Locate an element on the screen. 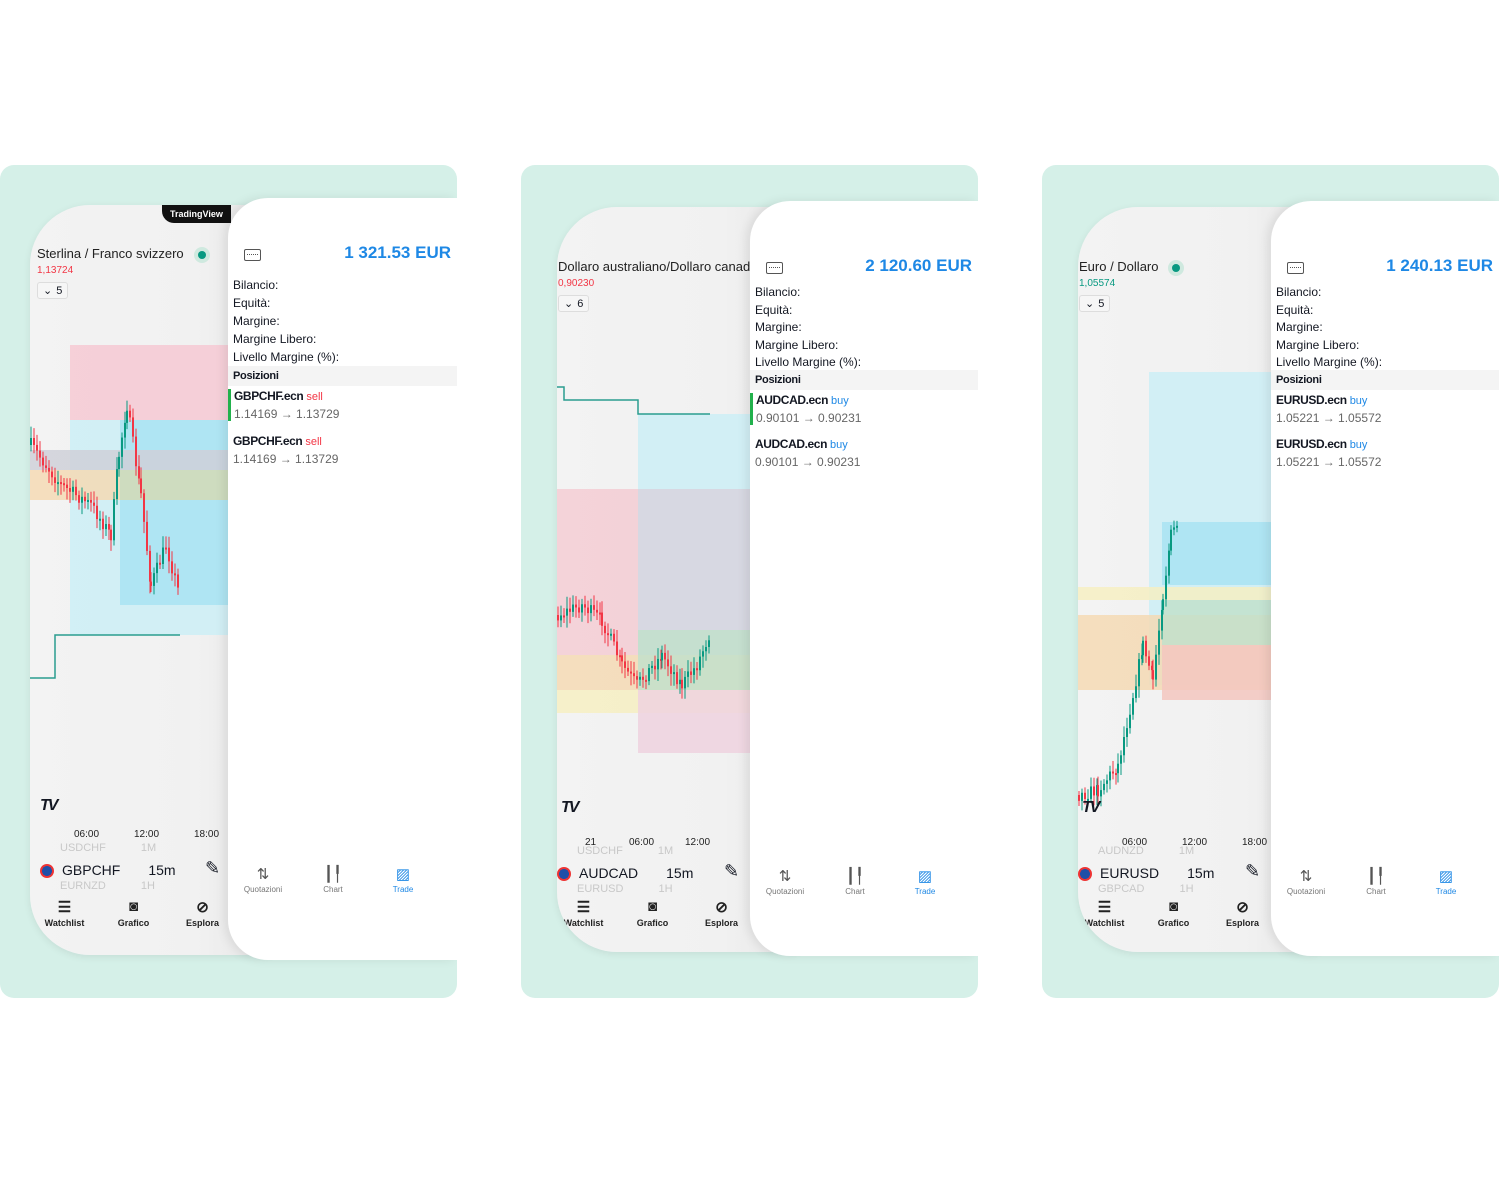 The width and height of the screenshot is (1500, 1200). tab-label: Chart is located at coordinates (333, 889).